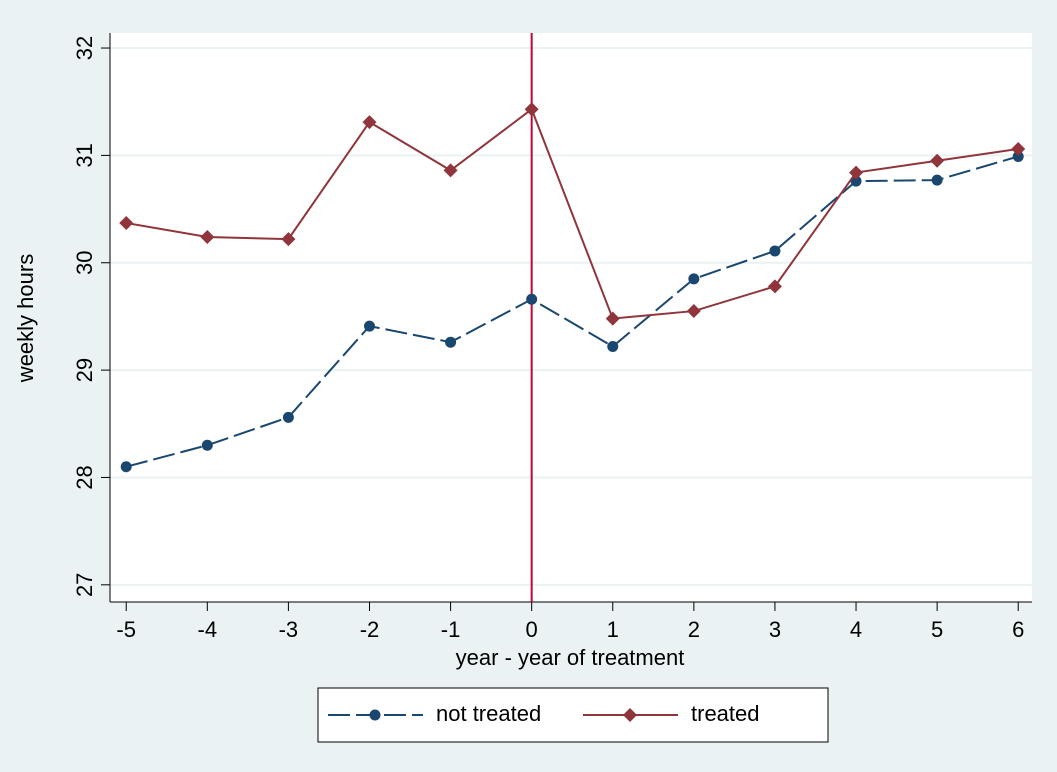 This screenshot has width=1057, height=772. What do you see at coordinates (451, 629) in the screenshot?
I see `x-tick-label: -1` at bounding box center [451, 629].